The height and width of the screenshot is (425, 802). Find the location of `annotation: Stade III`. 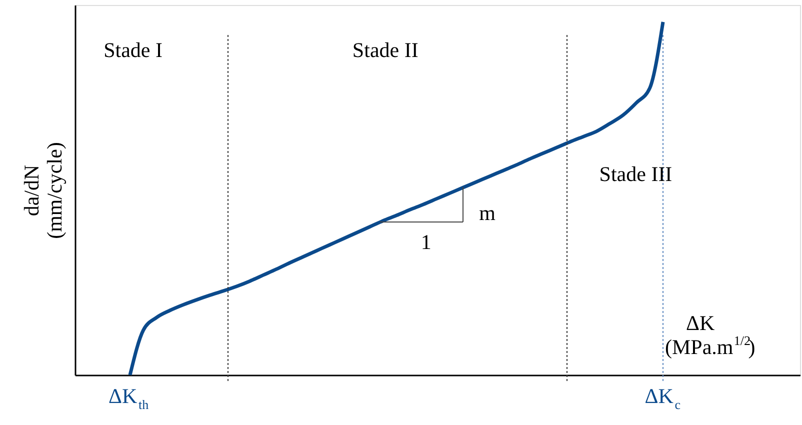

annotation: Stade III is located at coordinates (635, 174).